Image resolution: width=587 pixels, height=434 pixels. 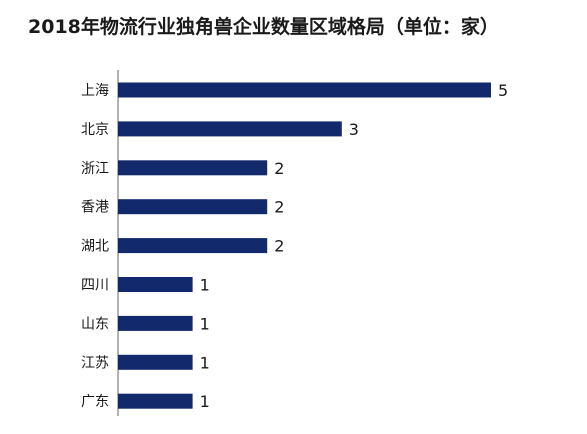 What do you see at coordinates (95, 91) in the screenshot?
I see `category-label: 上海` at bounding box center [95, 91].